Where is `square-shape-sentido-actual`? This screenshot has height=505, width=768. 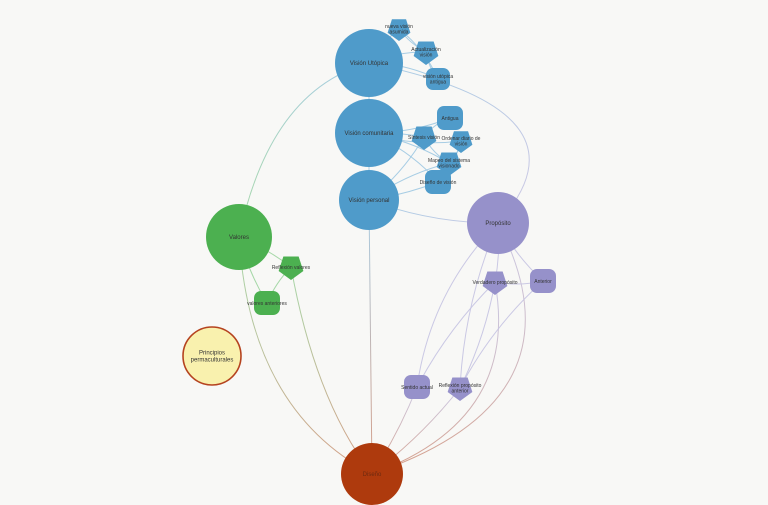
square-shape-sentido-actual is located at coordinates (417, 387).